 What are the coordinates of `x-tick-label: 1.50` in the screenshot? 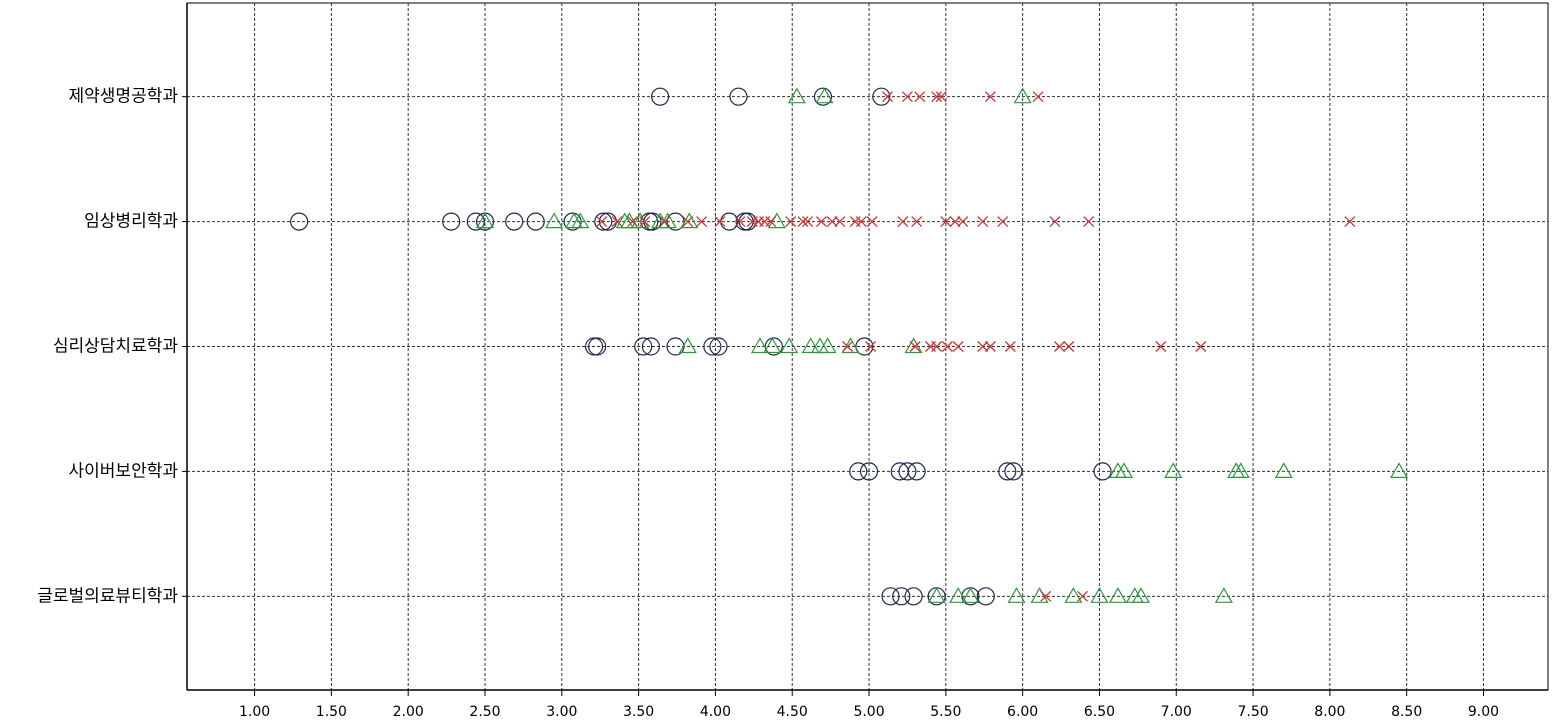 It's located at (331, 712).